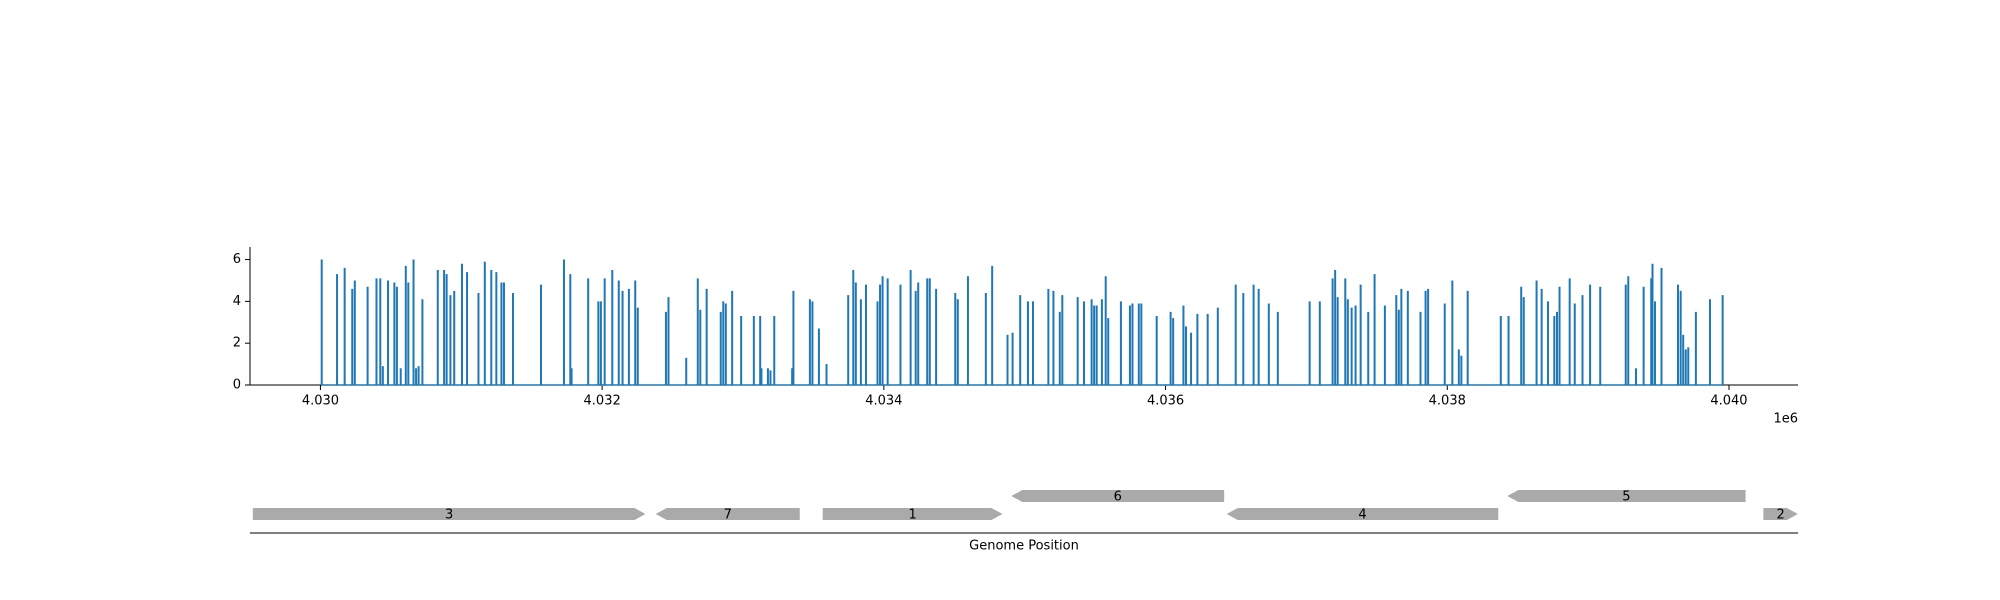 Image resolution: width=2000 pixels, height=600 pixels. Describe the element at coordinates (1728, 401) in the screenshot. I see `x-tick-label: 4.040` at that location.